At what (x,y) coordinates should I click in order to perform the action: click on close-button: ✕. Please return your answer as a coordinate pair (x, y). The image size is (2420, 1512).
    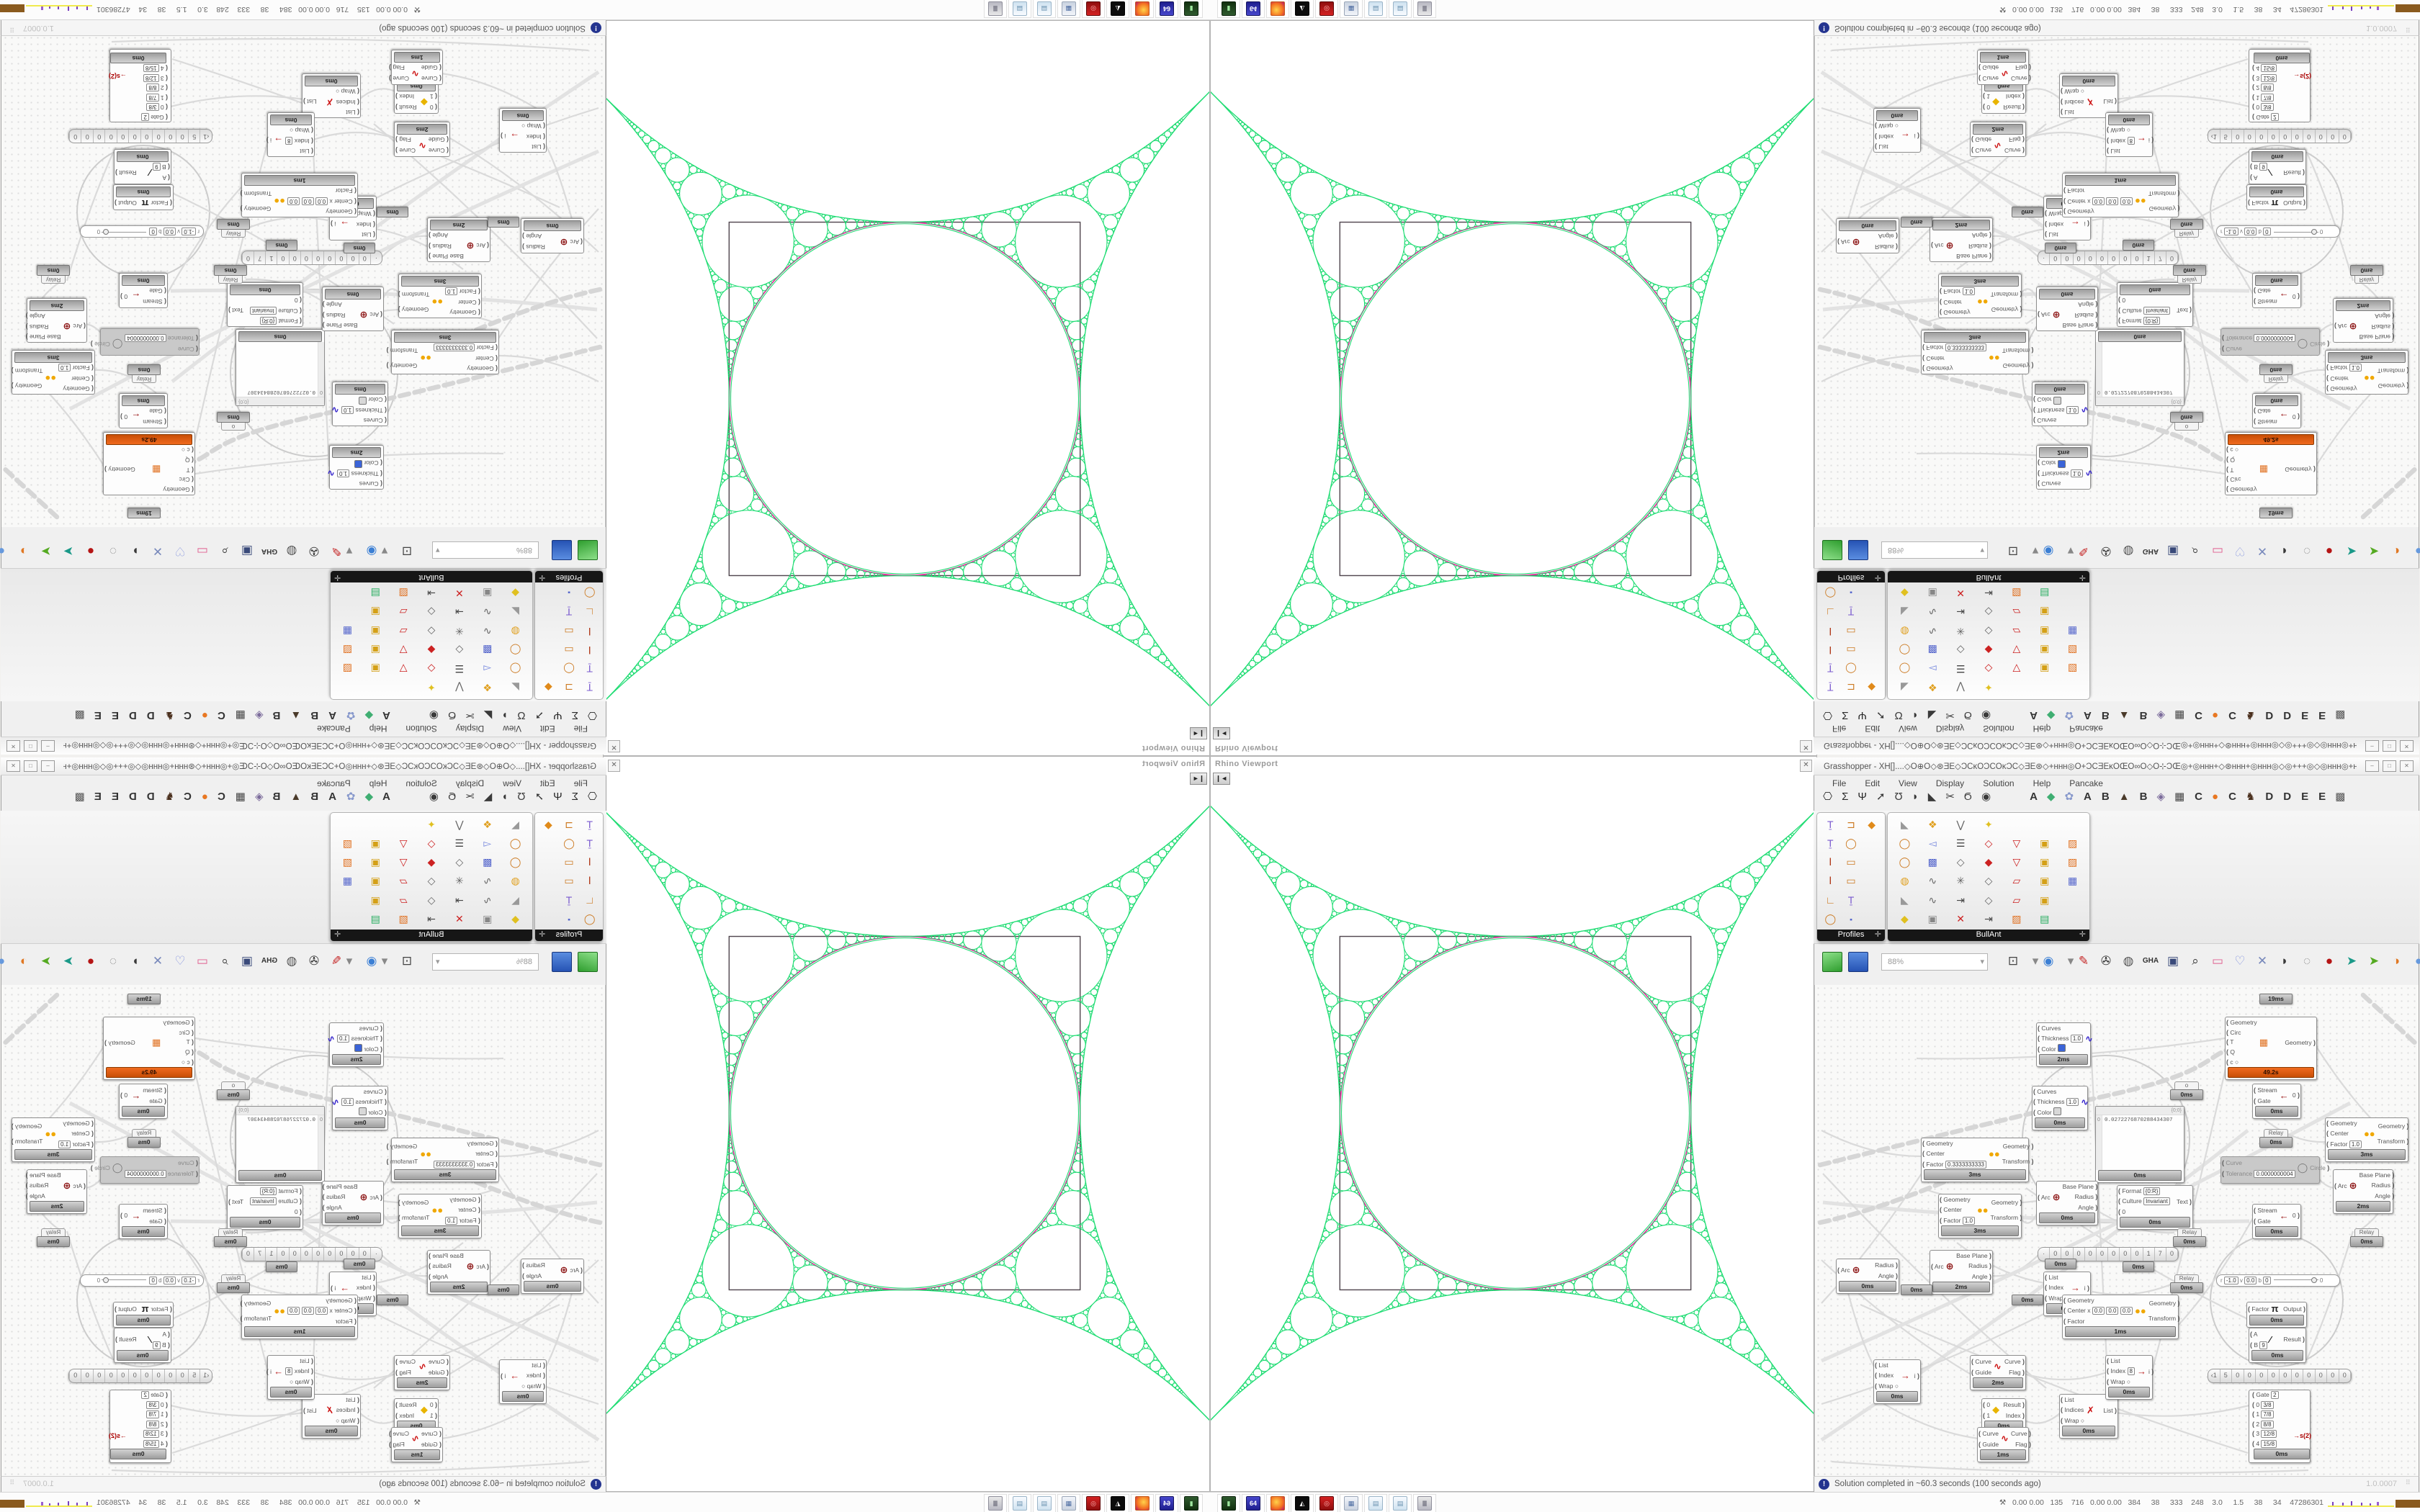
    Looking at the image, I should click on (2407, 766).